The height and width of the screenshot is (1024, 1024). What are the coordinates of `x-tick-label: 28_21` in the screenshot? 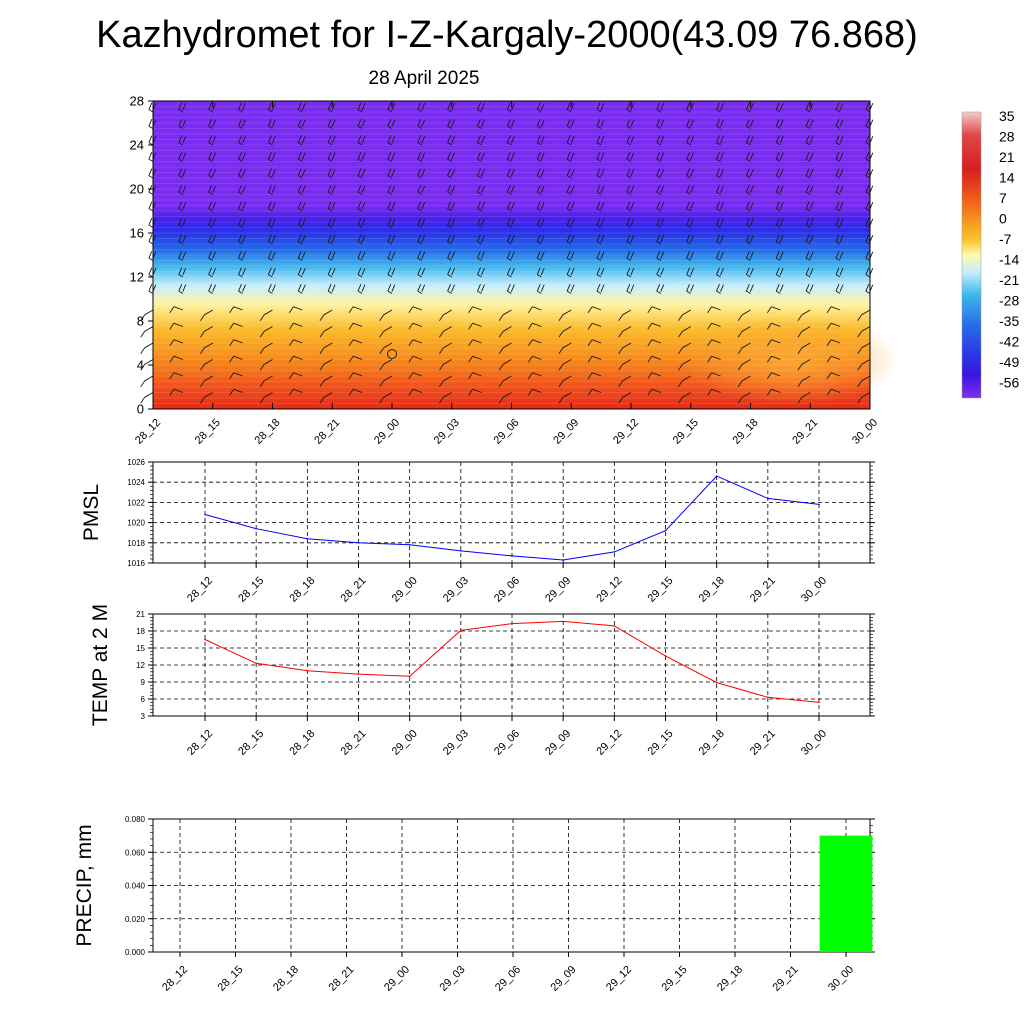 It's located at (327, 432).